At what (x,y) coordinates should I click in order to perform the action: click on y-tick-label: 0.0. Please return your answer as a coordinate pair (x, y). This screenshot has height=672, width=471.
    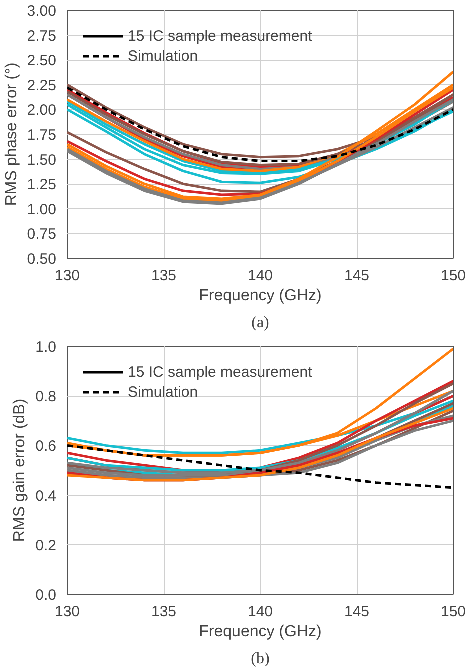
    Looking at the image, I should click on (46, 595).